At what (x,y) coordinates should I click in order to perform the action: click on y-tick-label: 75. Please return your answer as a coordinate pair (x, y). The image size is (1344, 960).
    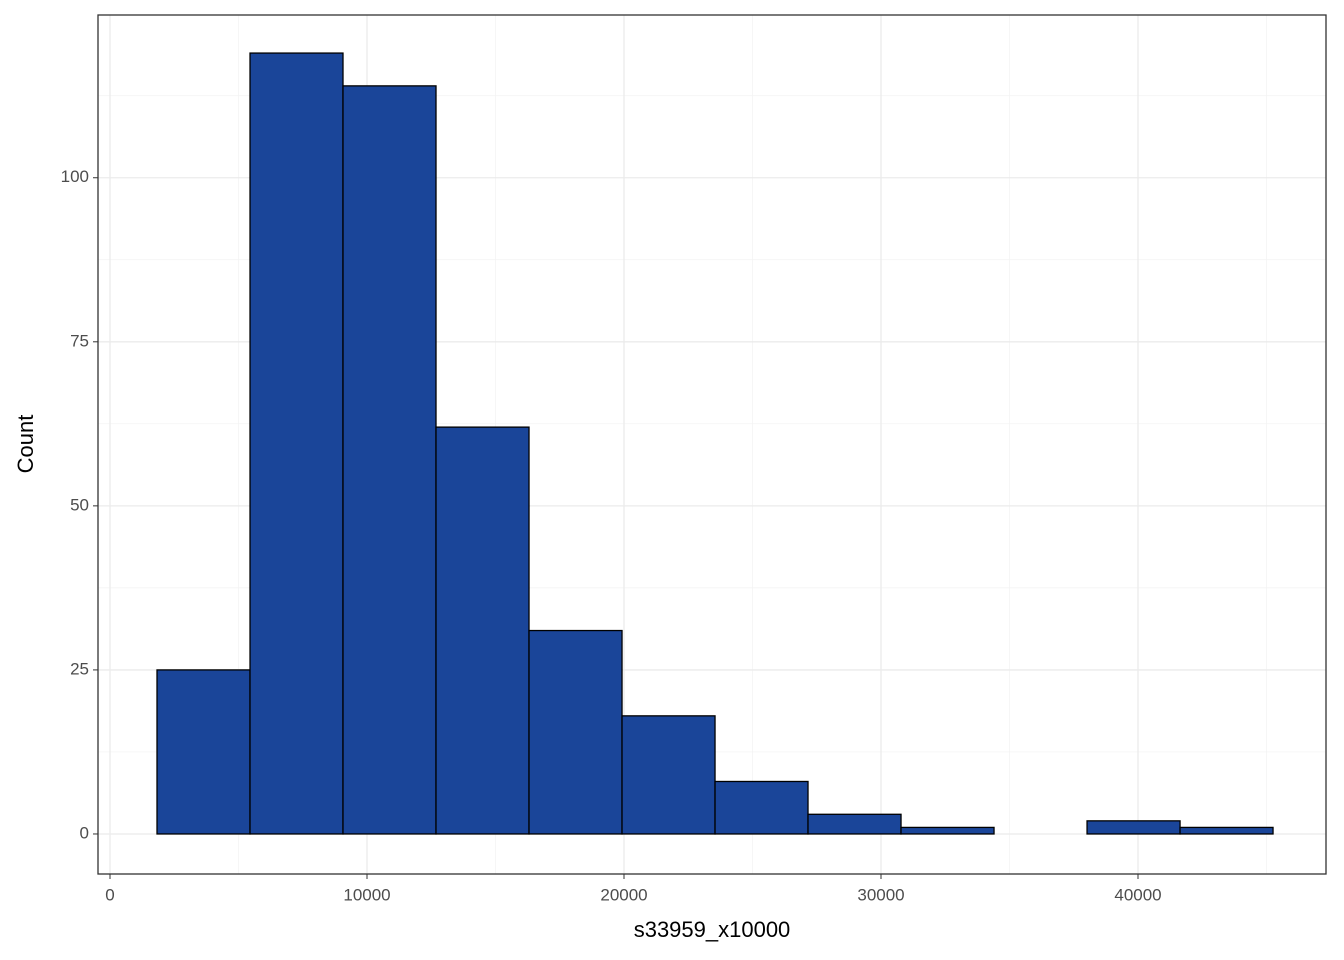
    Looking at the image, I should click on (79, 340).